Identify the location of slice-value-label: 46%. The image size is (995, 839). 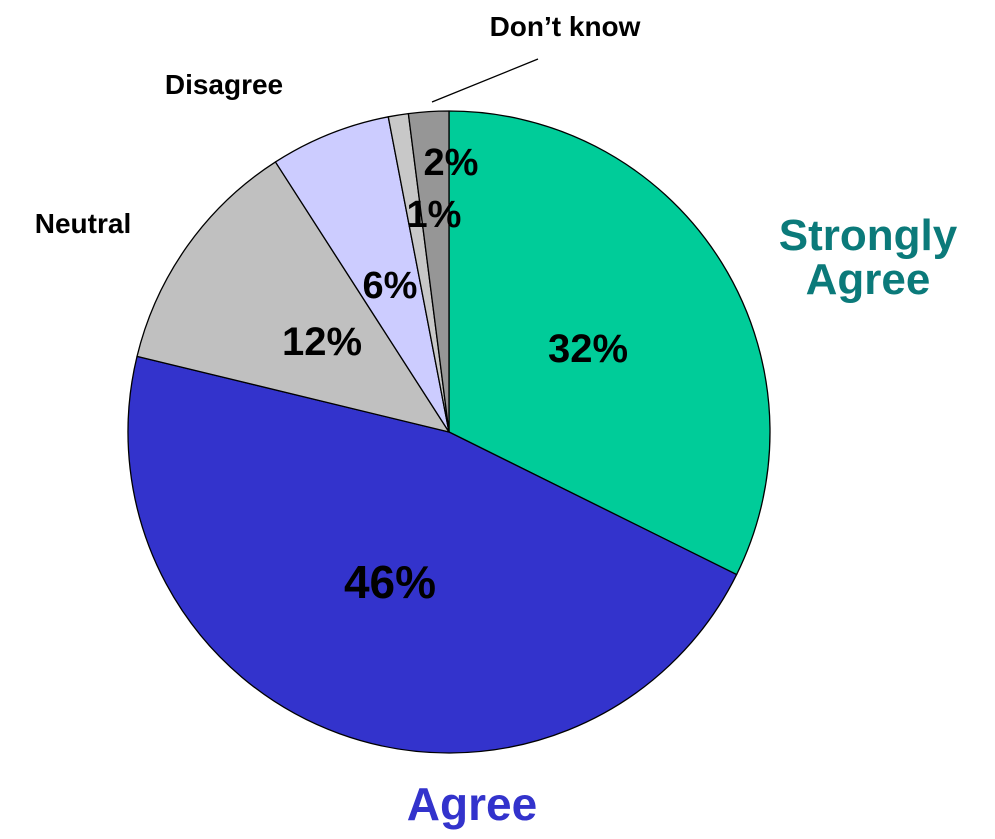
(390, 582).